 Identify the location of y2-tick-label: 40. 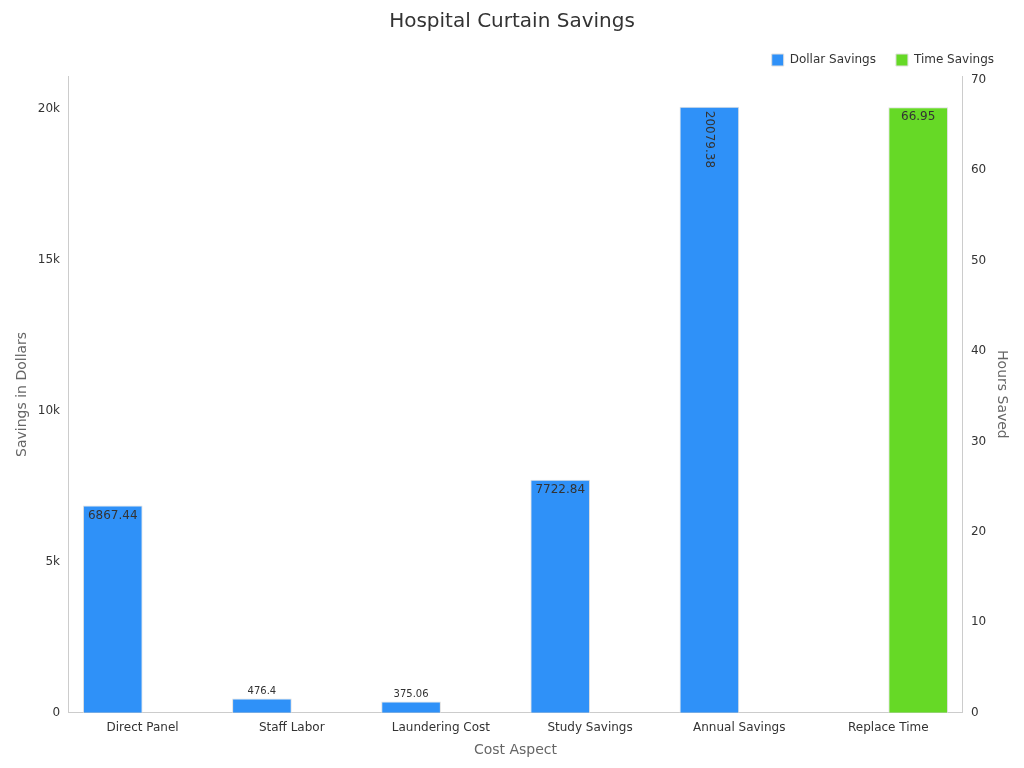
(978, 350).